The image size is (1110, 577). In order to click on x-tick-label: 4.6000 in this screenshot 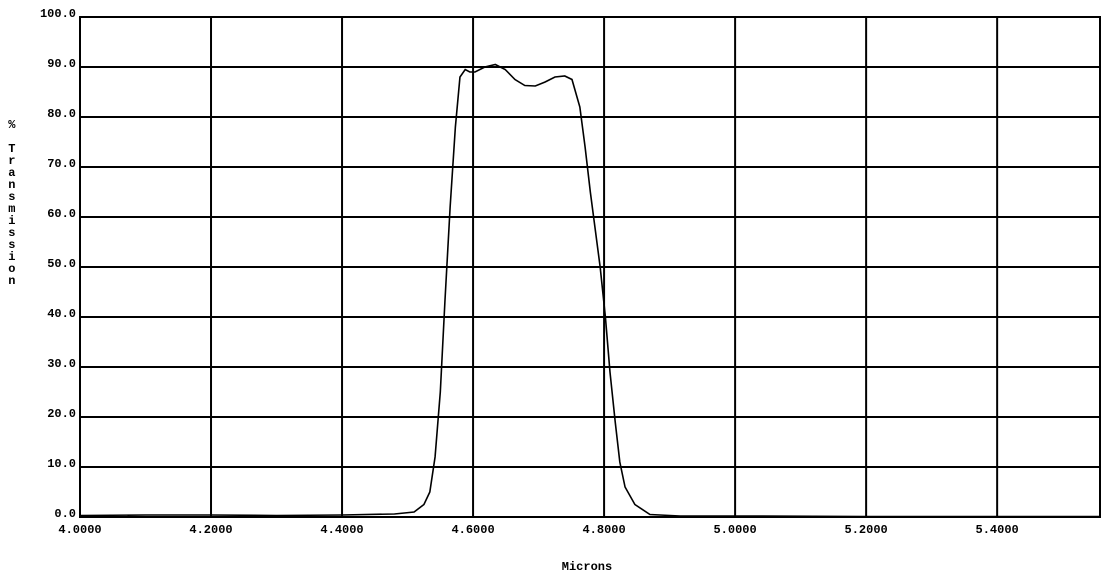, I will do `click(472, 530)`.